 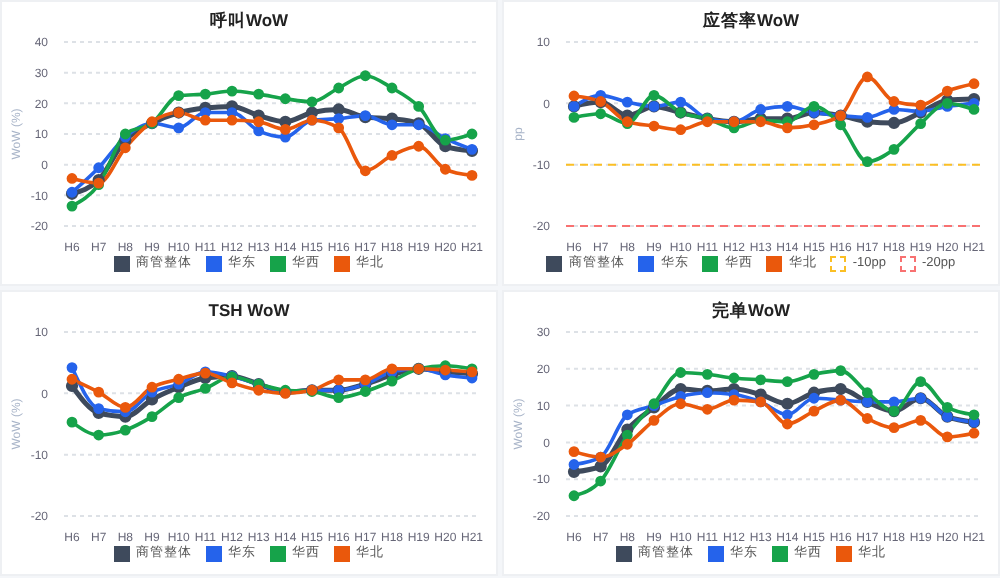 I want to click on chart-title: 应答率WoW, so click(x=751, y=22).